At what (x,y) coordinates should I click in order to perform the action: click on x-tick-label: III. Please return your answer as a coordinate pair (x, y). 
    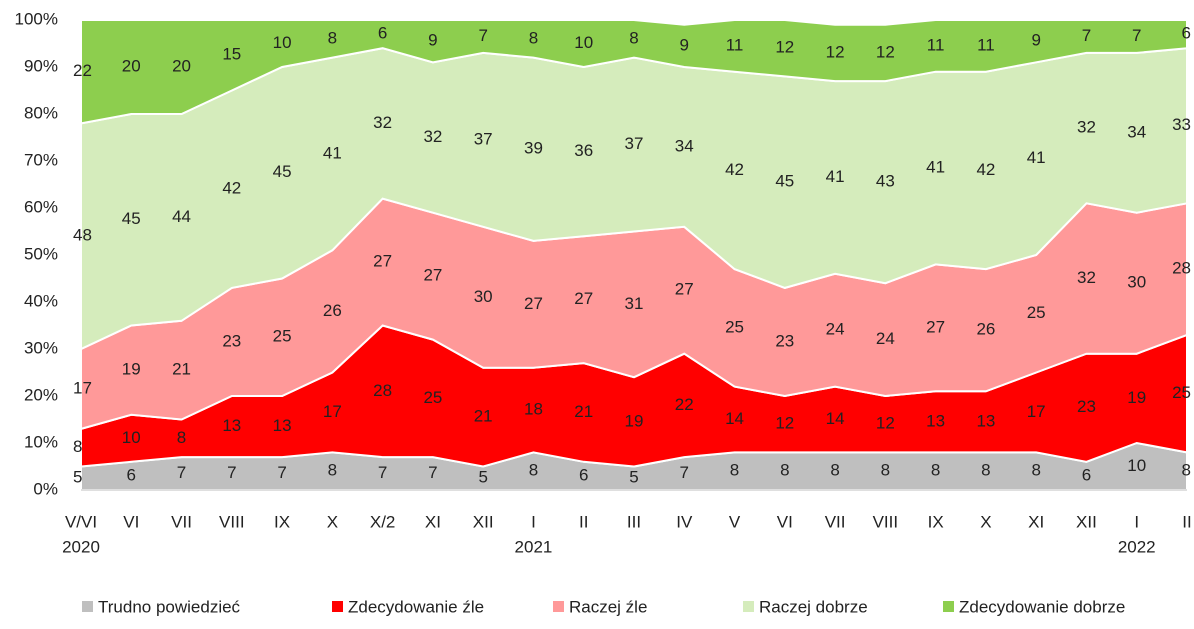
    Looking at the image, I should click on (634, 521).